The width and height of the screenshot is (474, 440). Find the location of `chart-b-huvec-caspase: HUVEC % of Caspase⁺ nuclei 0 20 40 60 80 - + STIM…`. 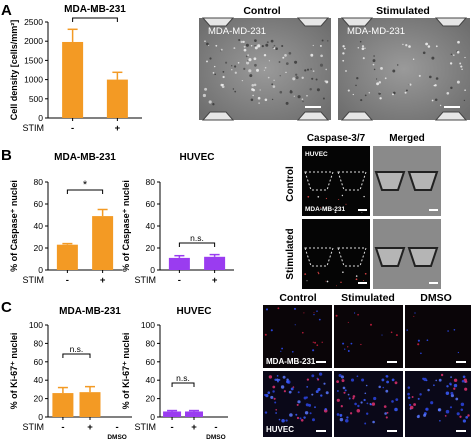

chart-b-huvec-caspase: HUVEC % of Caspase⁺ nuclei 0 20 40 60 80 - + STIM… is located at coordinates (177, 219).